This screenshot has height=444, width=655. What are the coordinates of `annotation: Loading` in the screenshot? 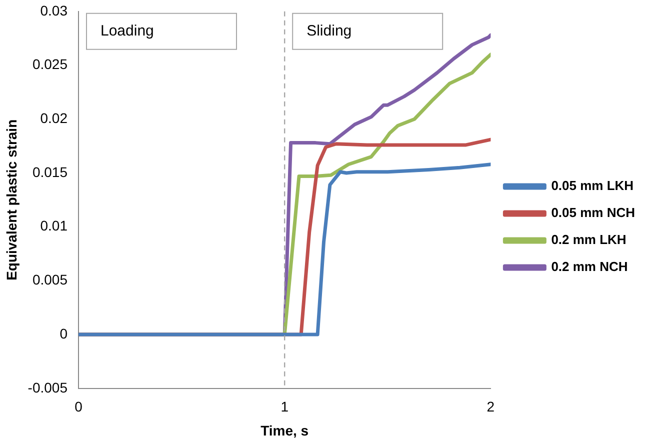 It's located at (127, 31).